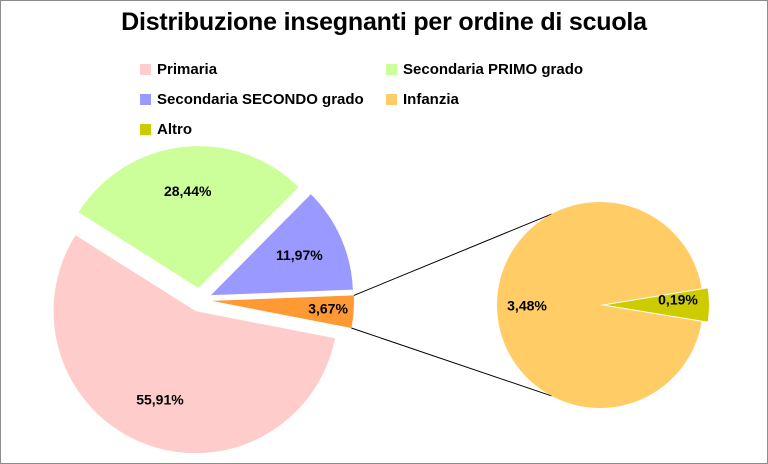 Image resolution: width=768 pixels, height=464 pixels. I want to click on connector-top, so click(452, 254).